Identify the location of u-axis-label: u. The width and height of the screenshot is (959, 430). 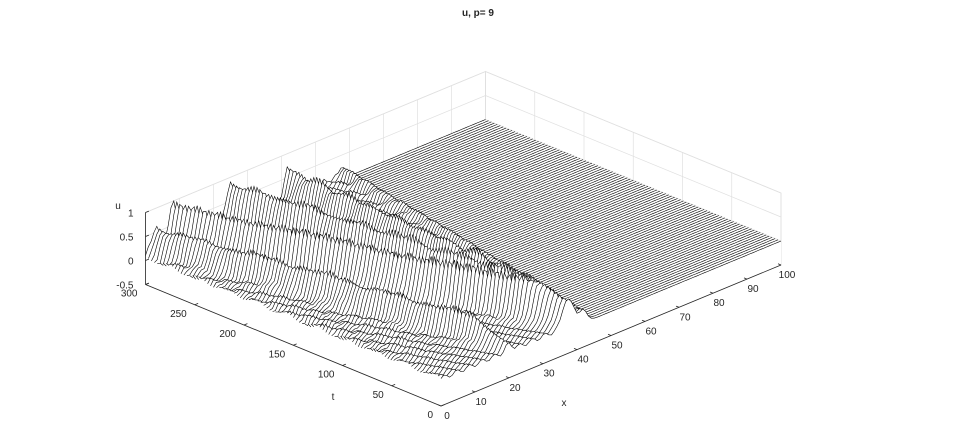
(118, 206).